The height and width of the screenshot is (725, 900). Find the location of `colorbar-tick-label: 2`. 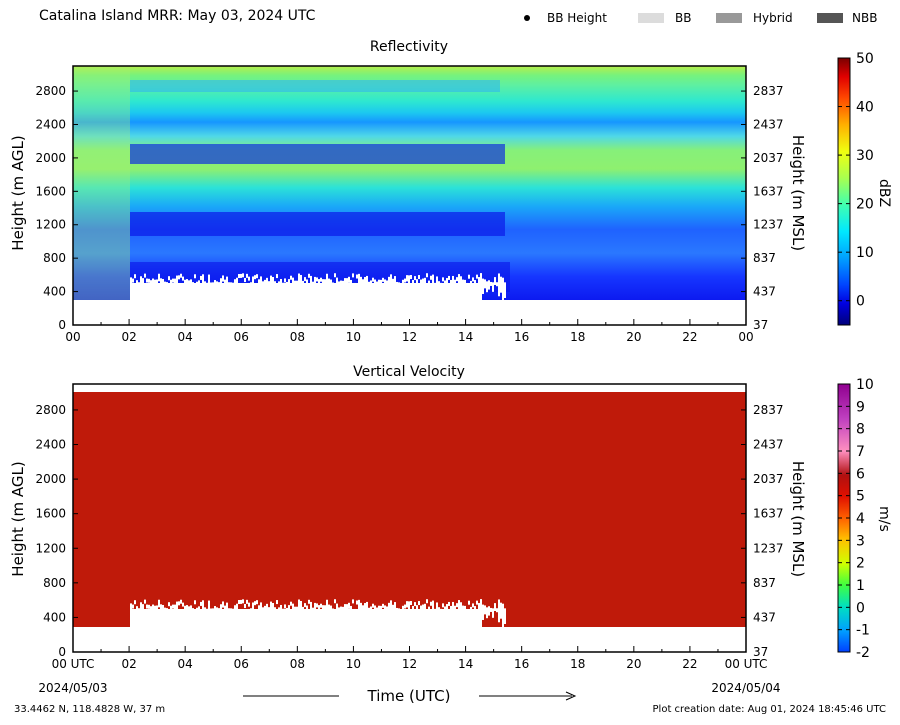

colorbar-tick-label: 2 is located at coordinates (860, 564).